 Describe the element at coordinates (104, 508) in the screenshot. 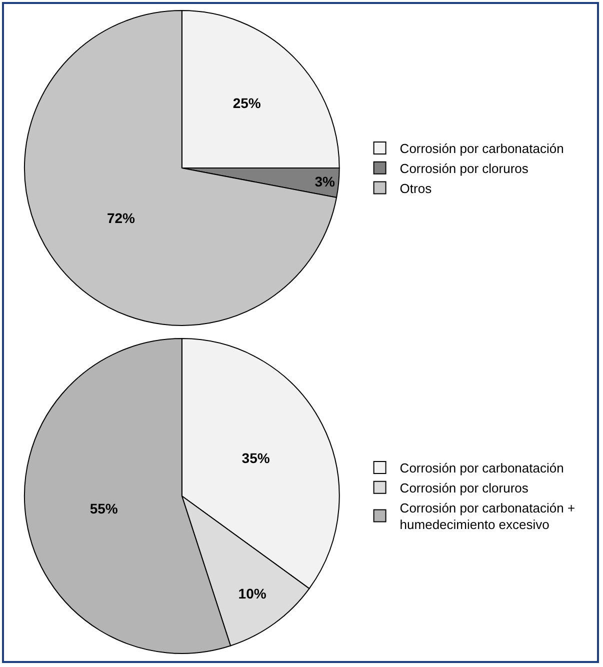

I see `data-label: 55%` at that location.